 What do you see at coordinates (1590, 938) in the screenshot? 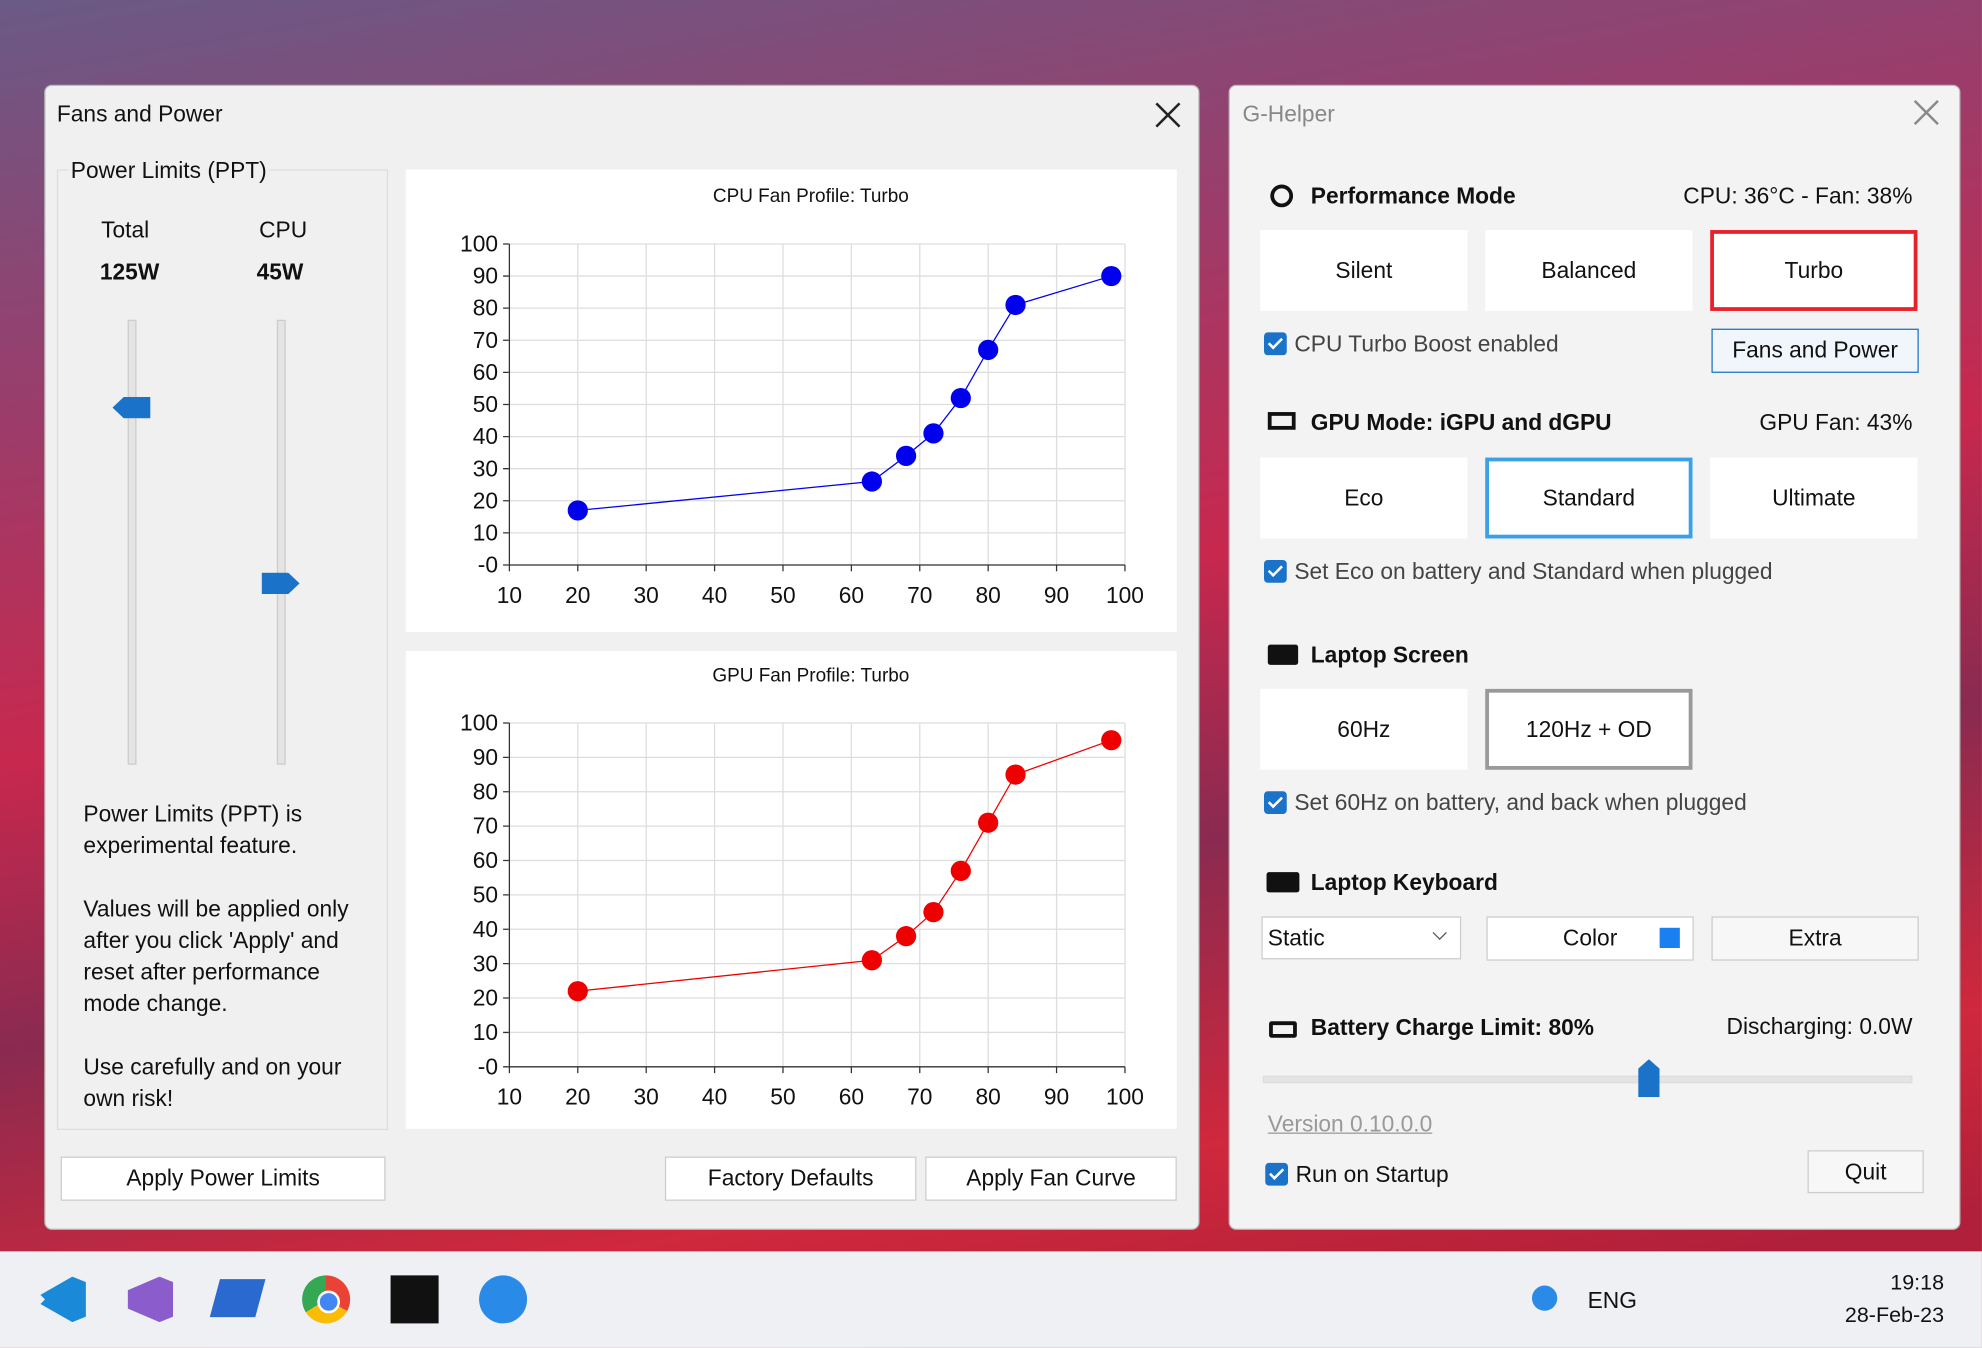
I see `color-button: Color` at bounding box center [1590, 938].